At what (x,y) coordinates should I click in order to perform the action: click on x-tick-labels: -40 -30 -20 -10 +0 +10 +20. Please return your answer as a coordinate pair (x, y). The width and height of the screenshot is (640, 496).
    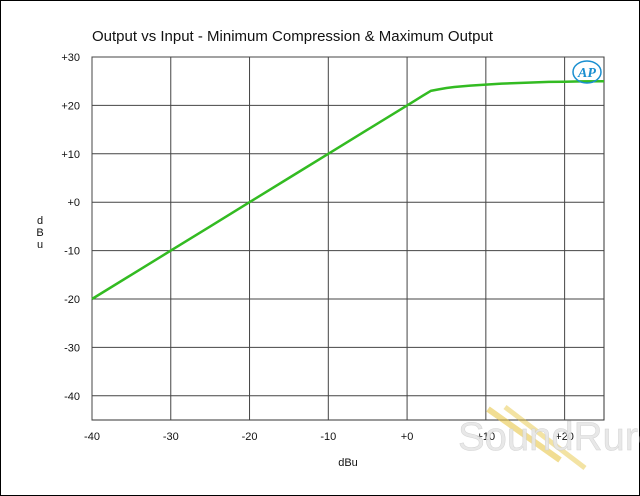
    Looking at the image, I should click on (329, 437).